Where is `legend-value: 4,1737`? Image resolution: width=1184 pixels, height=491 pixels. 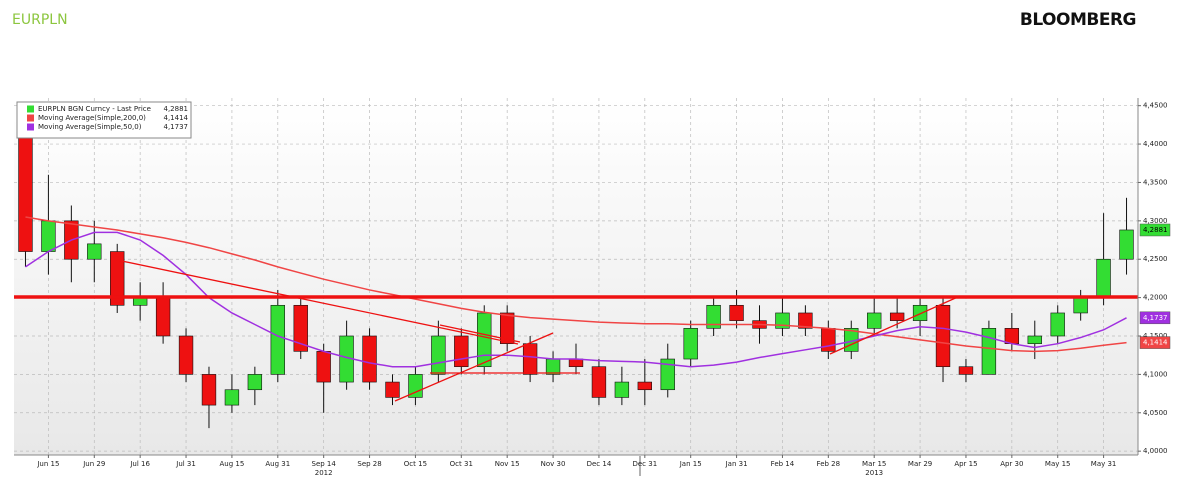 legend-value: 4,1737 is located at coordinates (176, 127).